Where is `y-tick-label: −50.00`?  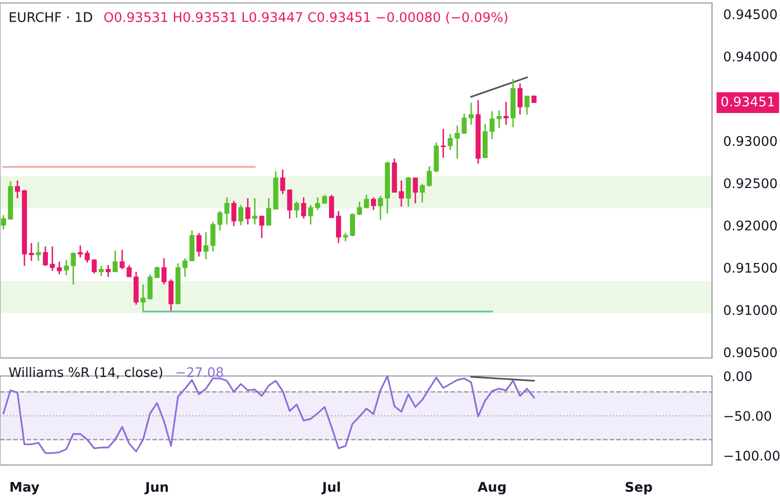
y-tick-label: −50.00 is located at coordinates (748, 415).